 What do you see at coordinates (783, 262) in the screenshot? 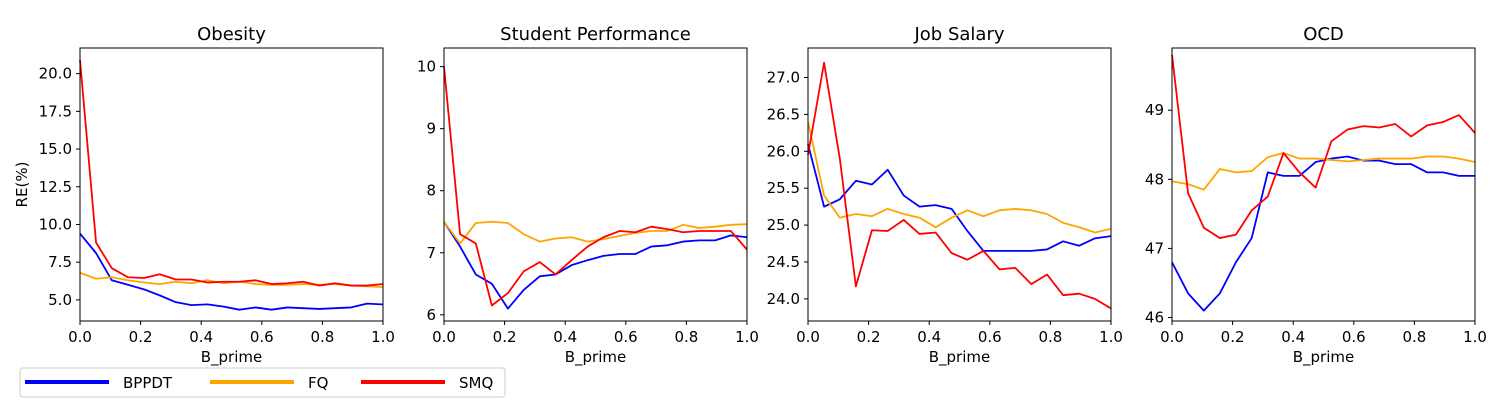
I see `y-tick-label: 24.5` at bounding box center [783, 262].